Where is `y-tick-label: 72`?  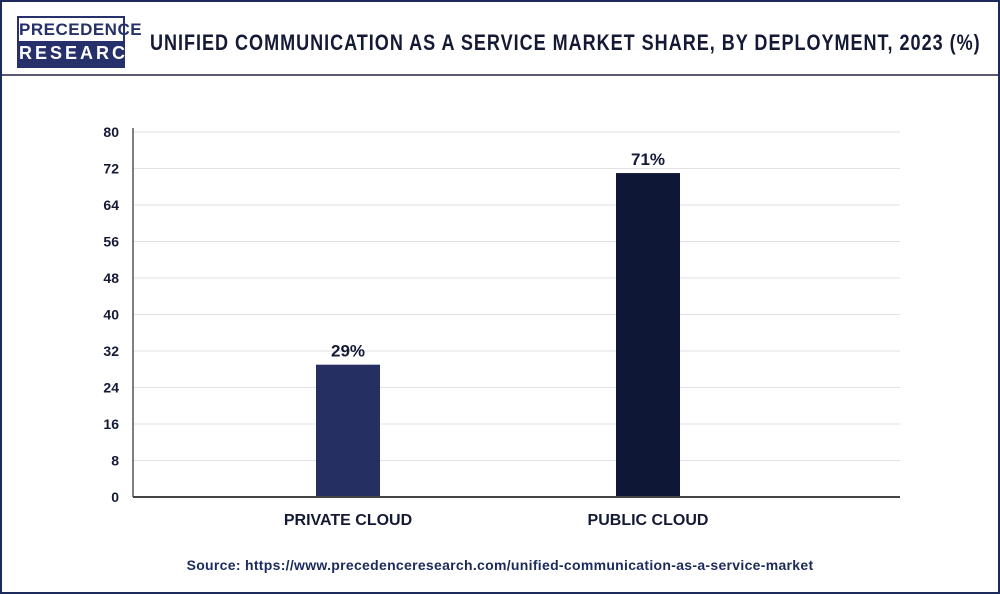
y-tick-label: 72 is located at coordinates (111, 169).